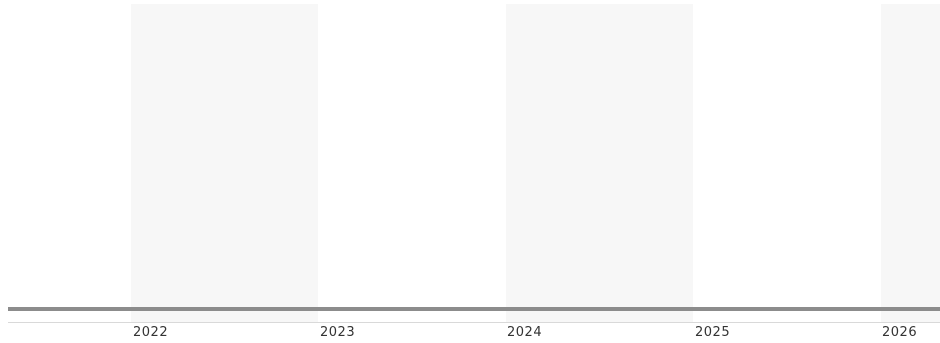  I want to click on year-label-2023: 2023, so click(338, 332).